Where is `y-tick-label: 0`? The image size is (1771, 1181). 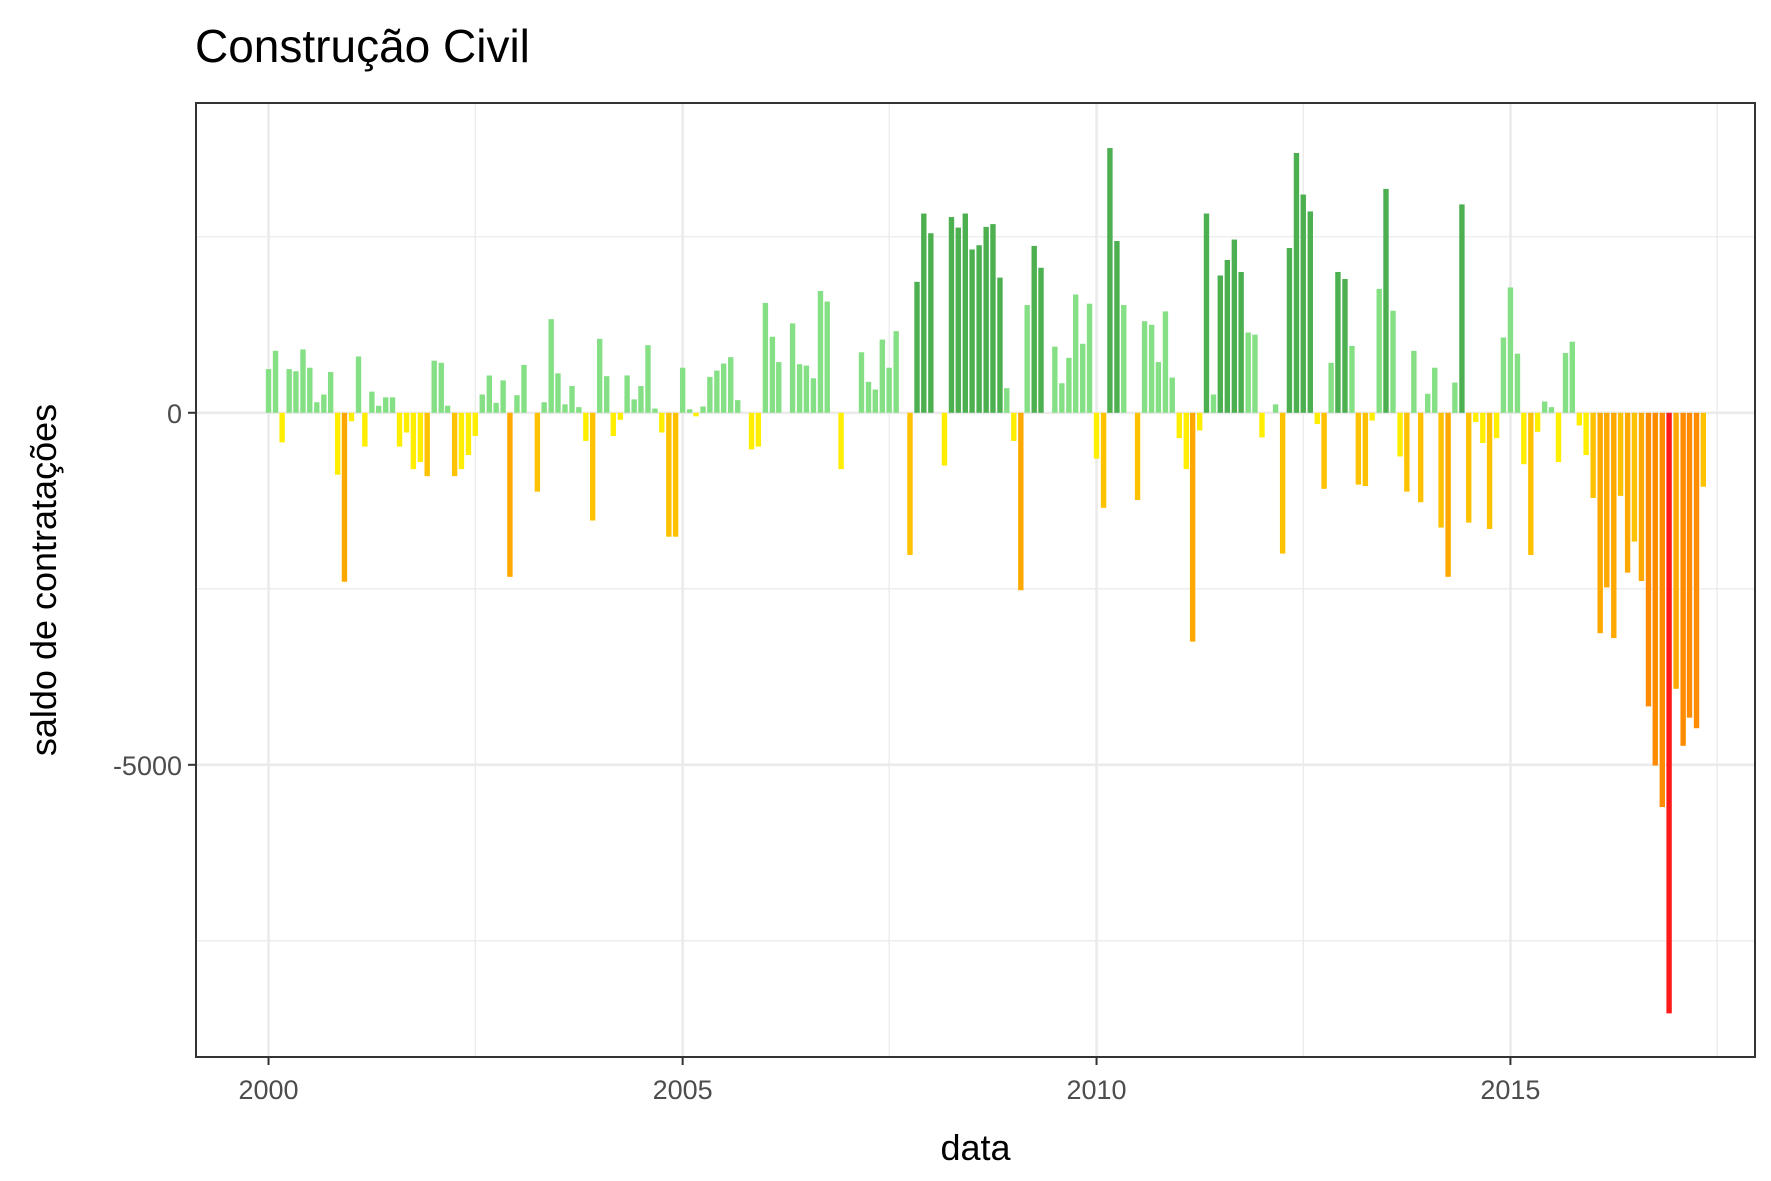 y-tick-label: 0 is located at coordinates (174, 414).